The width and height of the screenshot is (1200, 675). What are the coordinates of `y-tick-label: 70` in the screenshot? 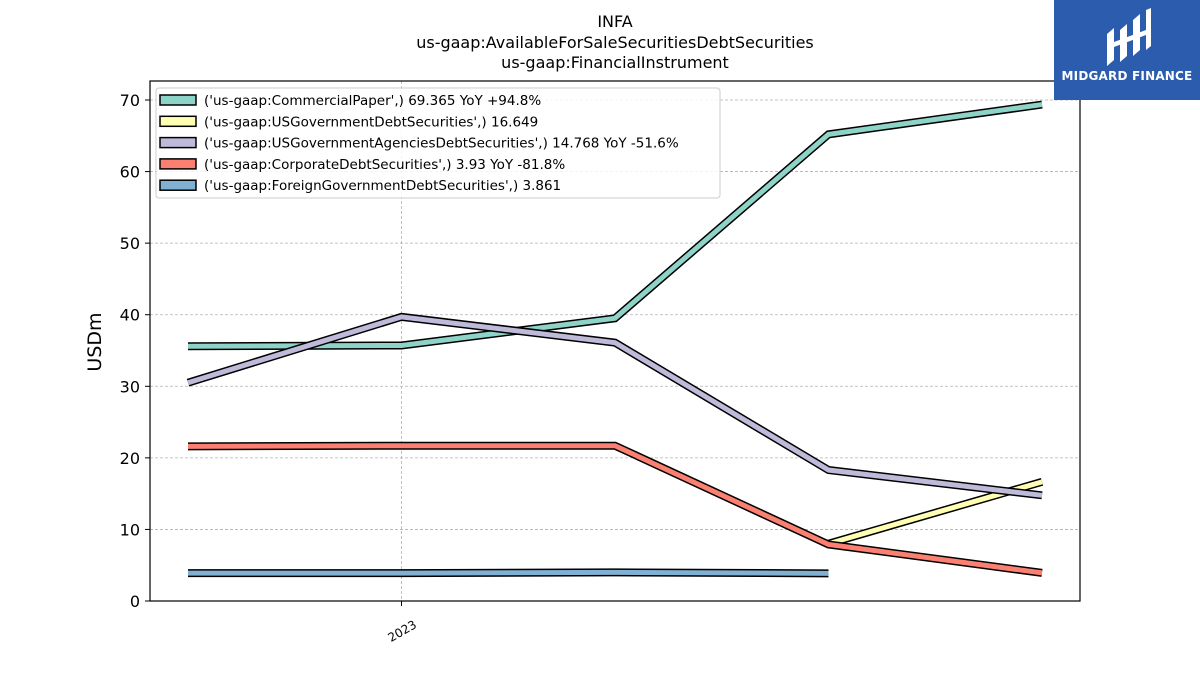 It's located at (130, 100).